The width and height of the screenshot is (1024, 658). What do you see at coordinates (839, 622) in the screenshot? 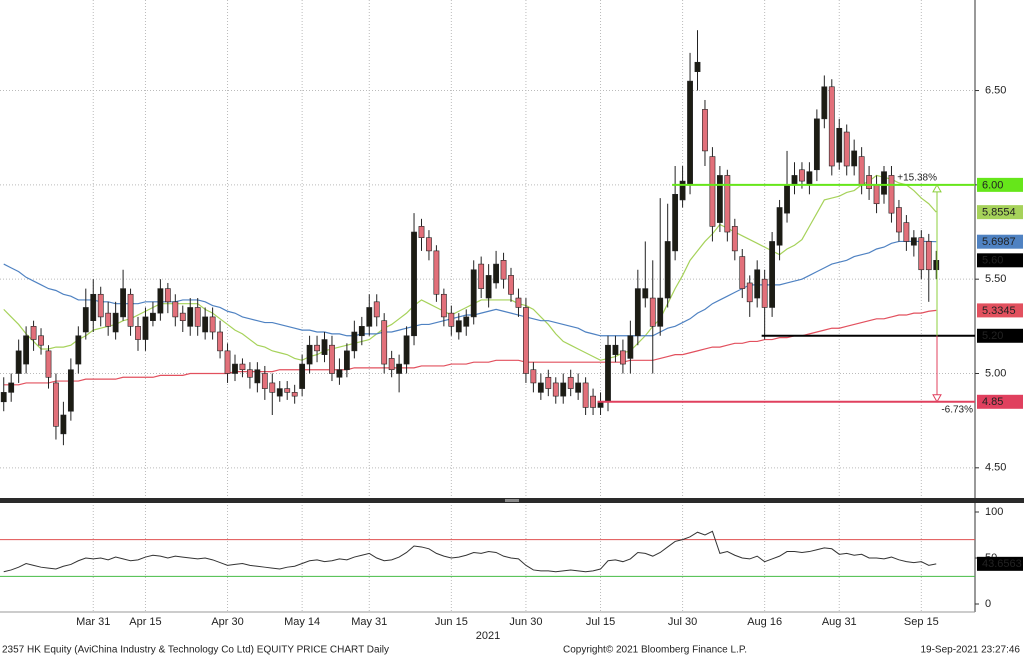
I see `x-tick-label: Aug 31` at bounding box center [839, 622].